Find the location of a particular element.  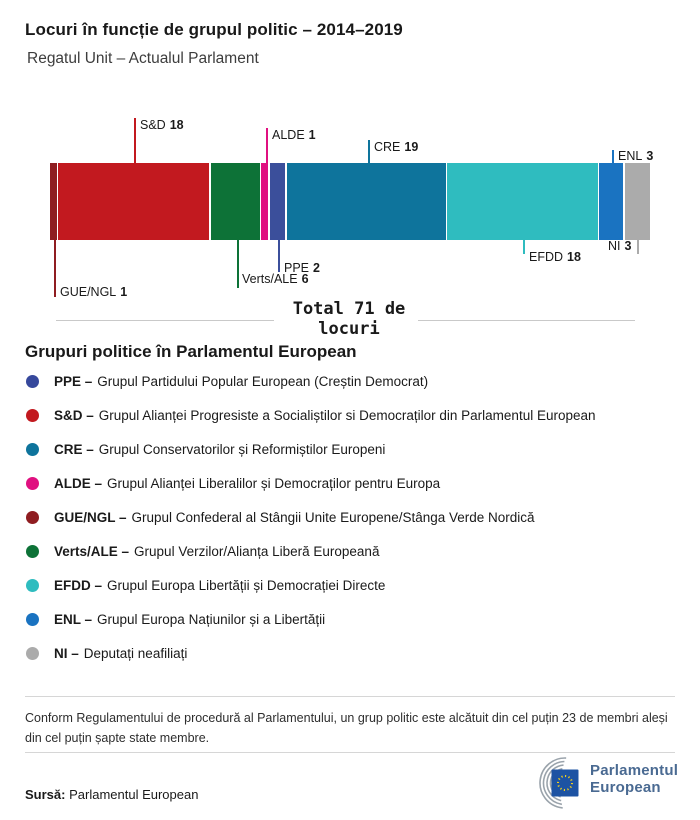

hemicycle-flag-icon is located at coordinates (565, 783).